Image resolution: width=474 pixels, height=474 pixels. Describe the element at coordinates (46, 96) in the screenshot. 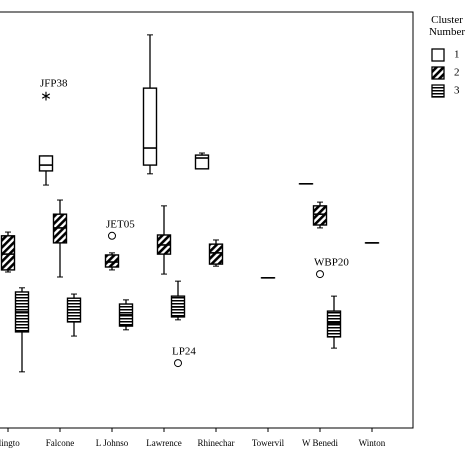

I see `outlier: ∗` at that location.